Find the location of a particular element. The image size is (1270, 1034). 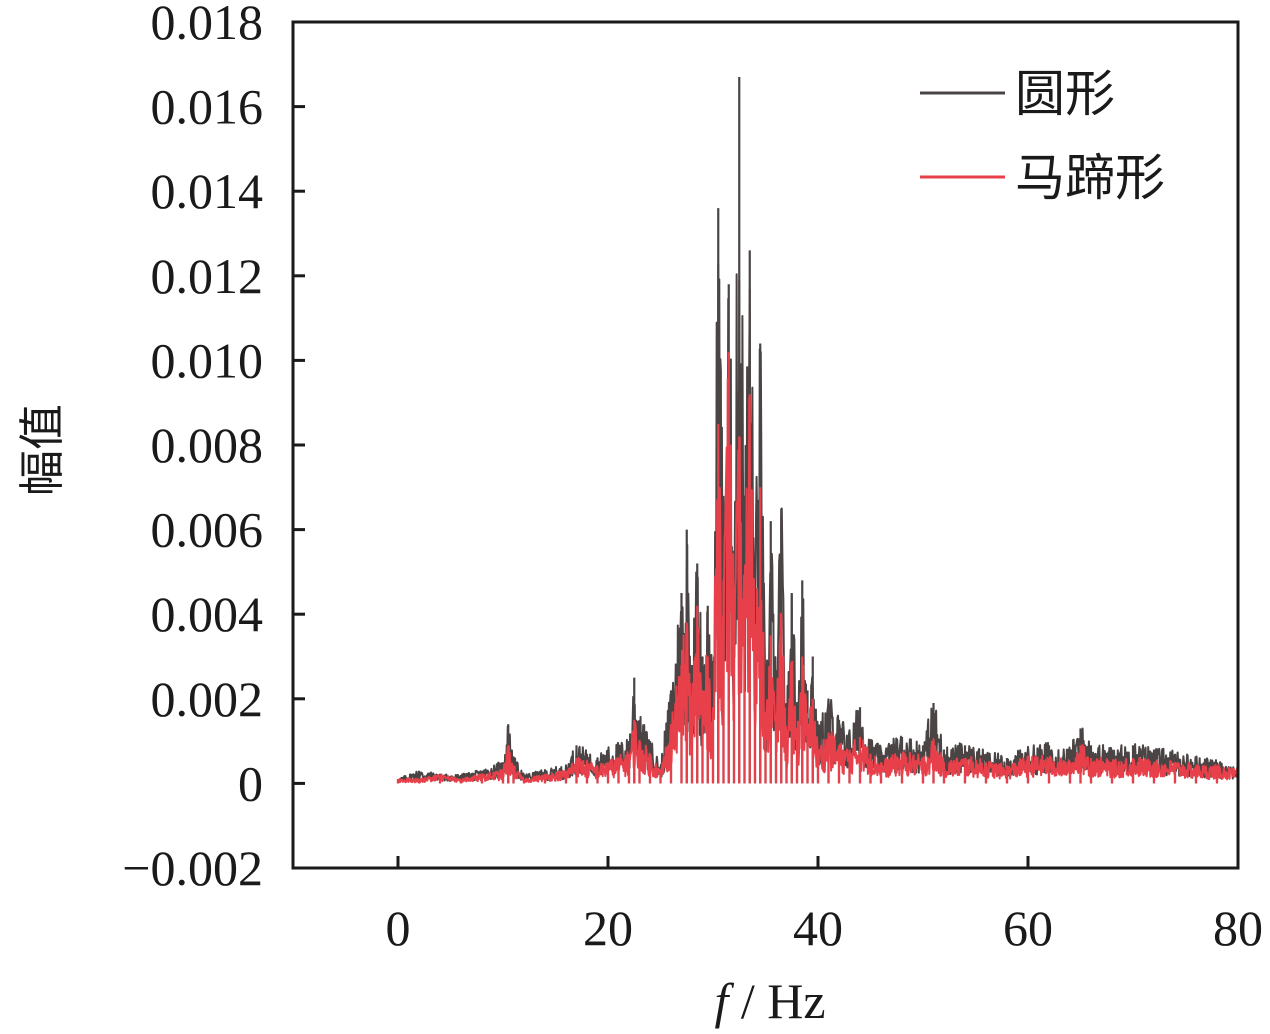

y-tick-label: 0.010 is located at coordinates (207, 360).